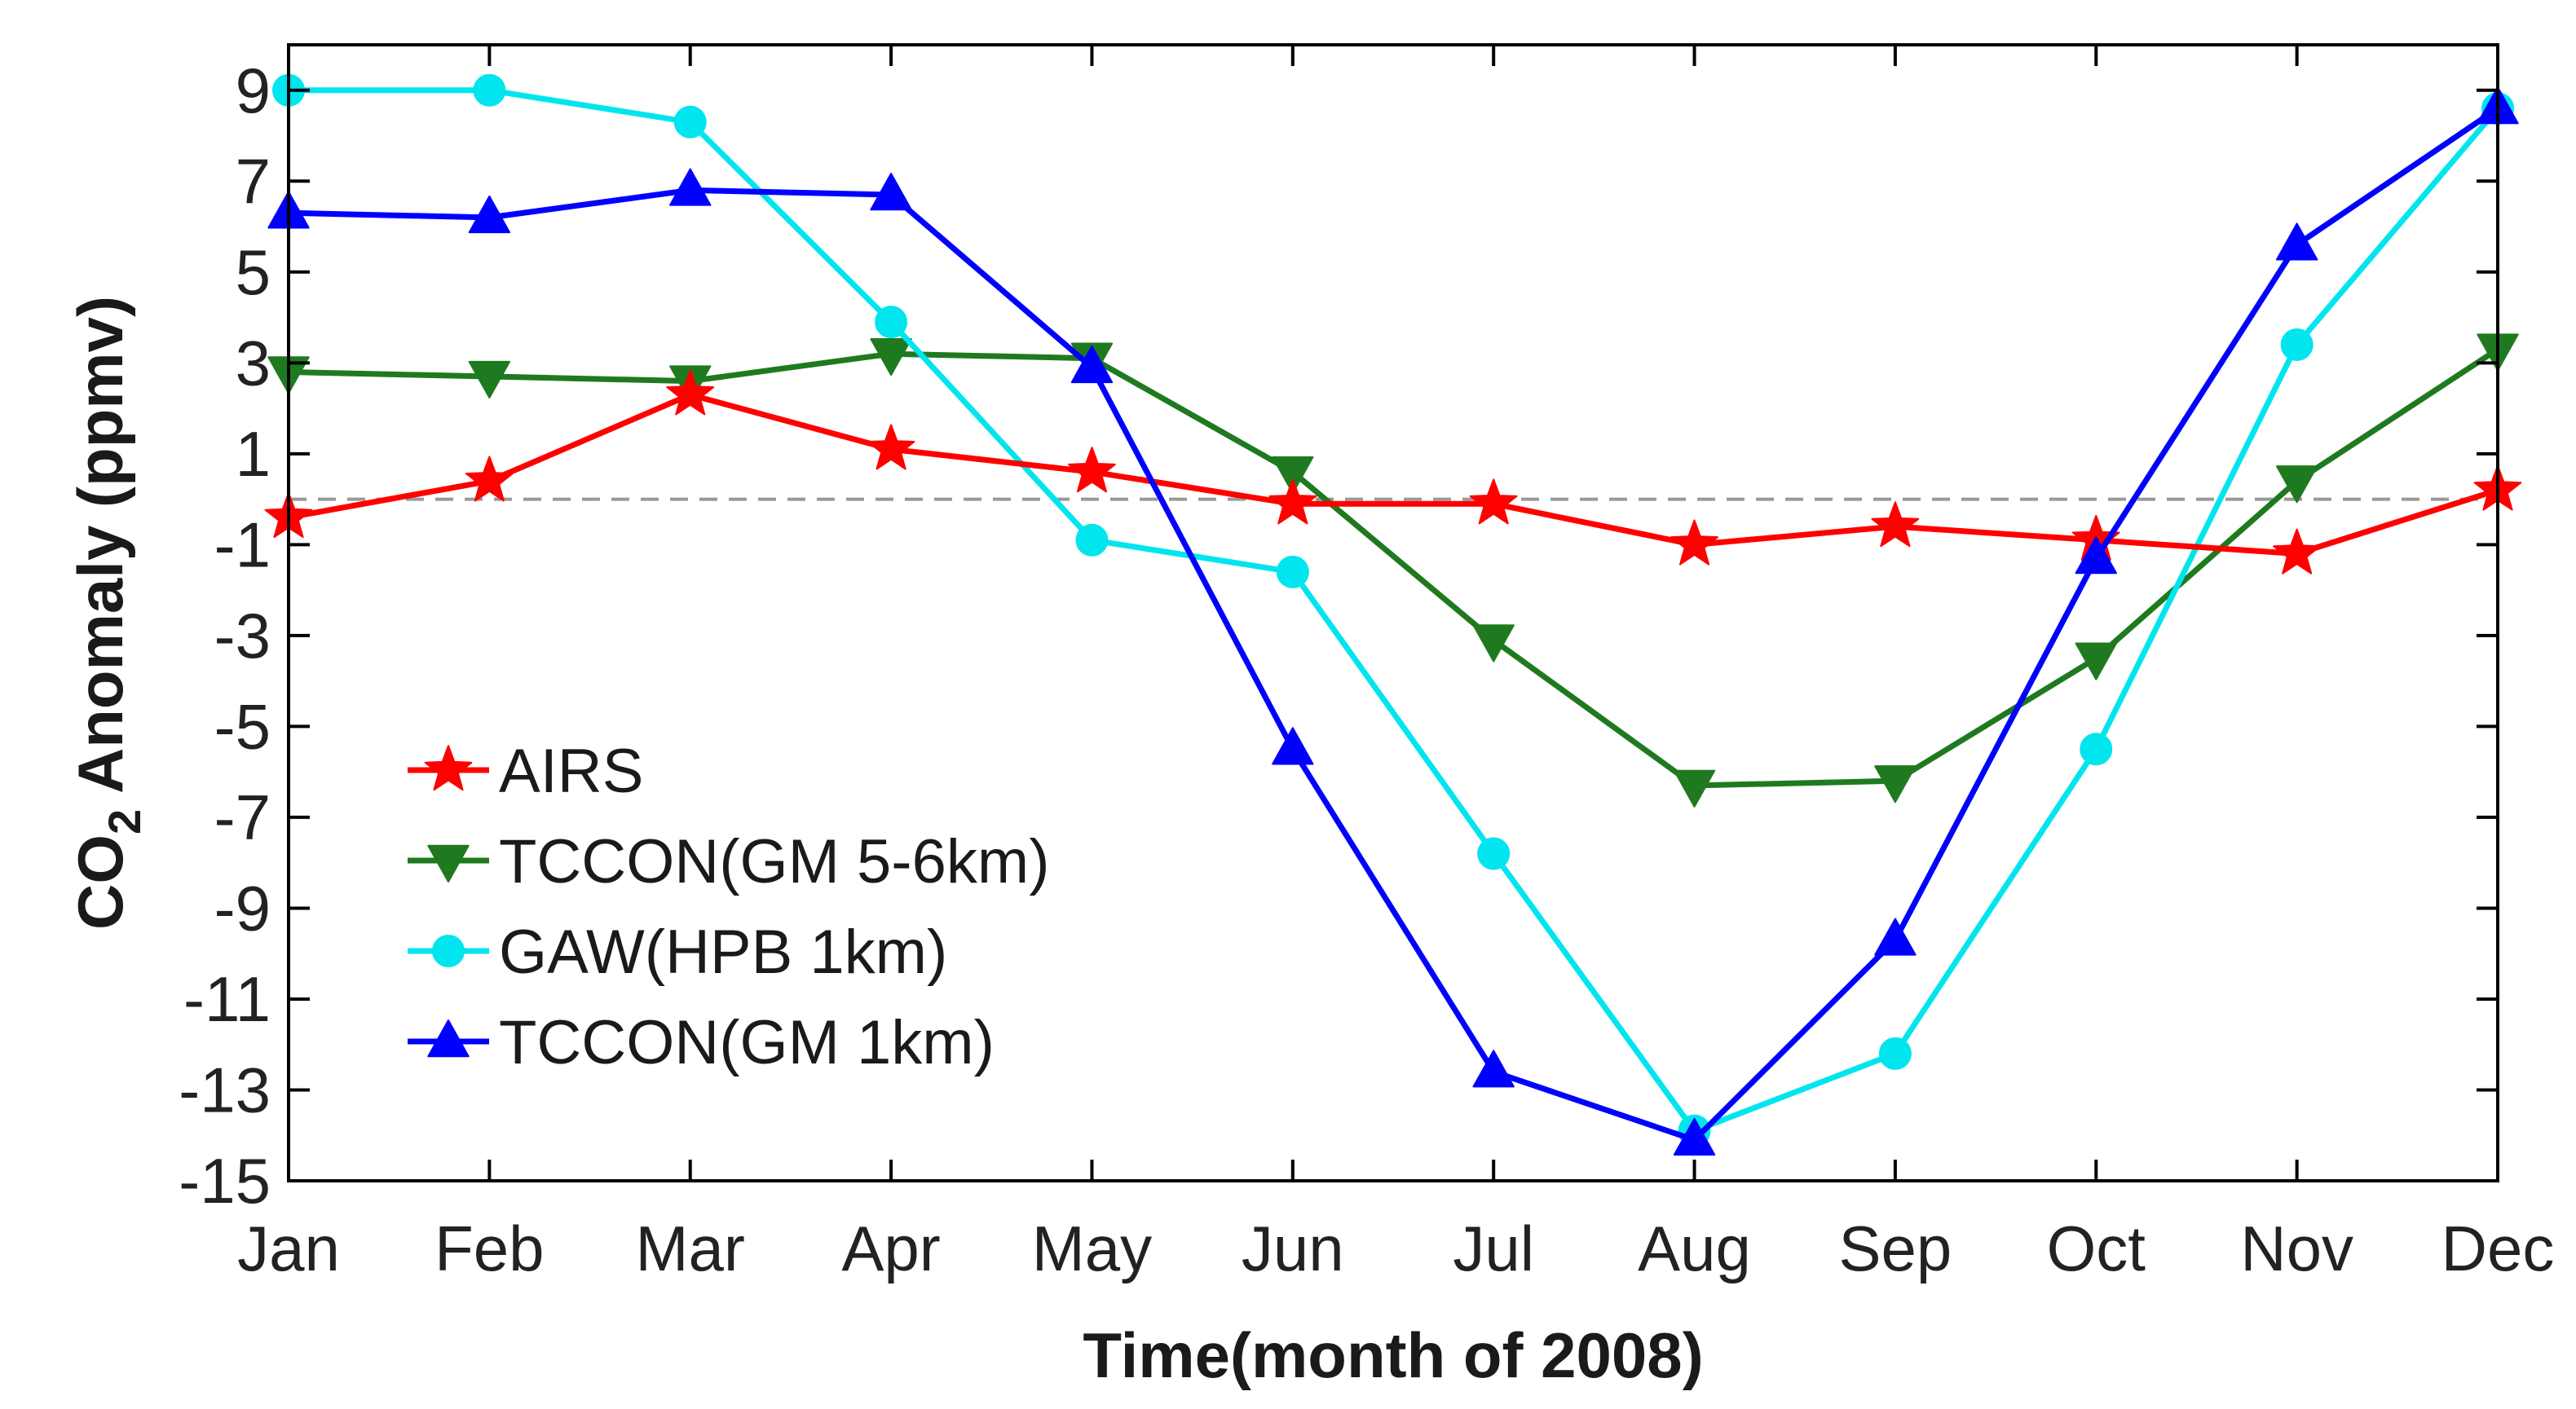 The height and width of the screenshot is (1409, 2576). I want to click on legend-item: TCCON(GM 1km), so click(701, 1042).